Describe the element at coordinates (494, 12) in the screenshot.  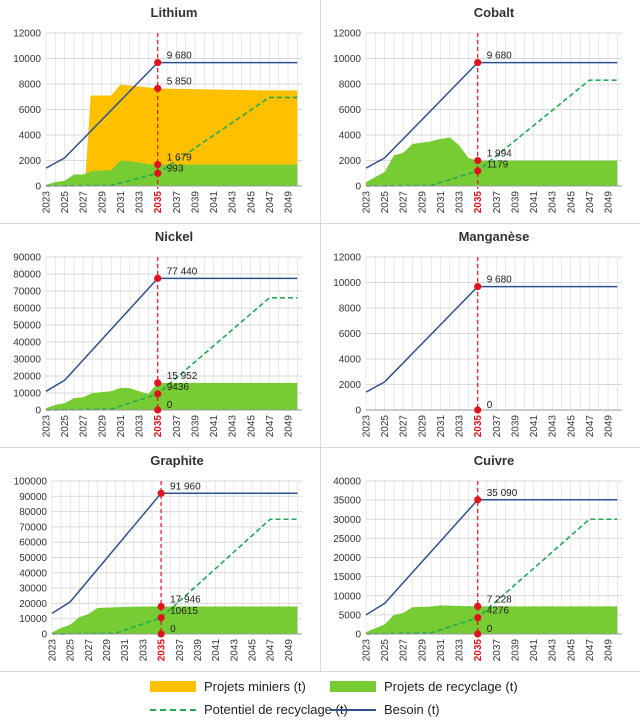
I see `chart-title: Cobalt` at that location.